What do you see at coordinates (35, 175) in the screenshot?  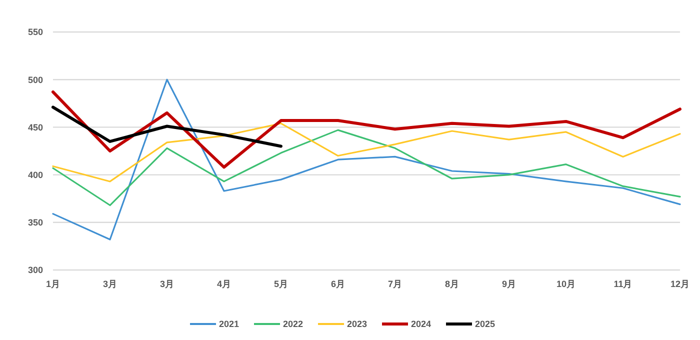 I see `y-tick-label: 400` at bounding box center [35, 175].